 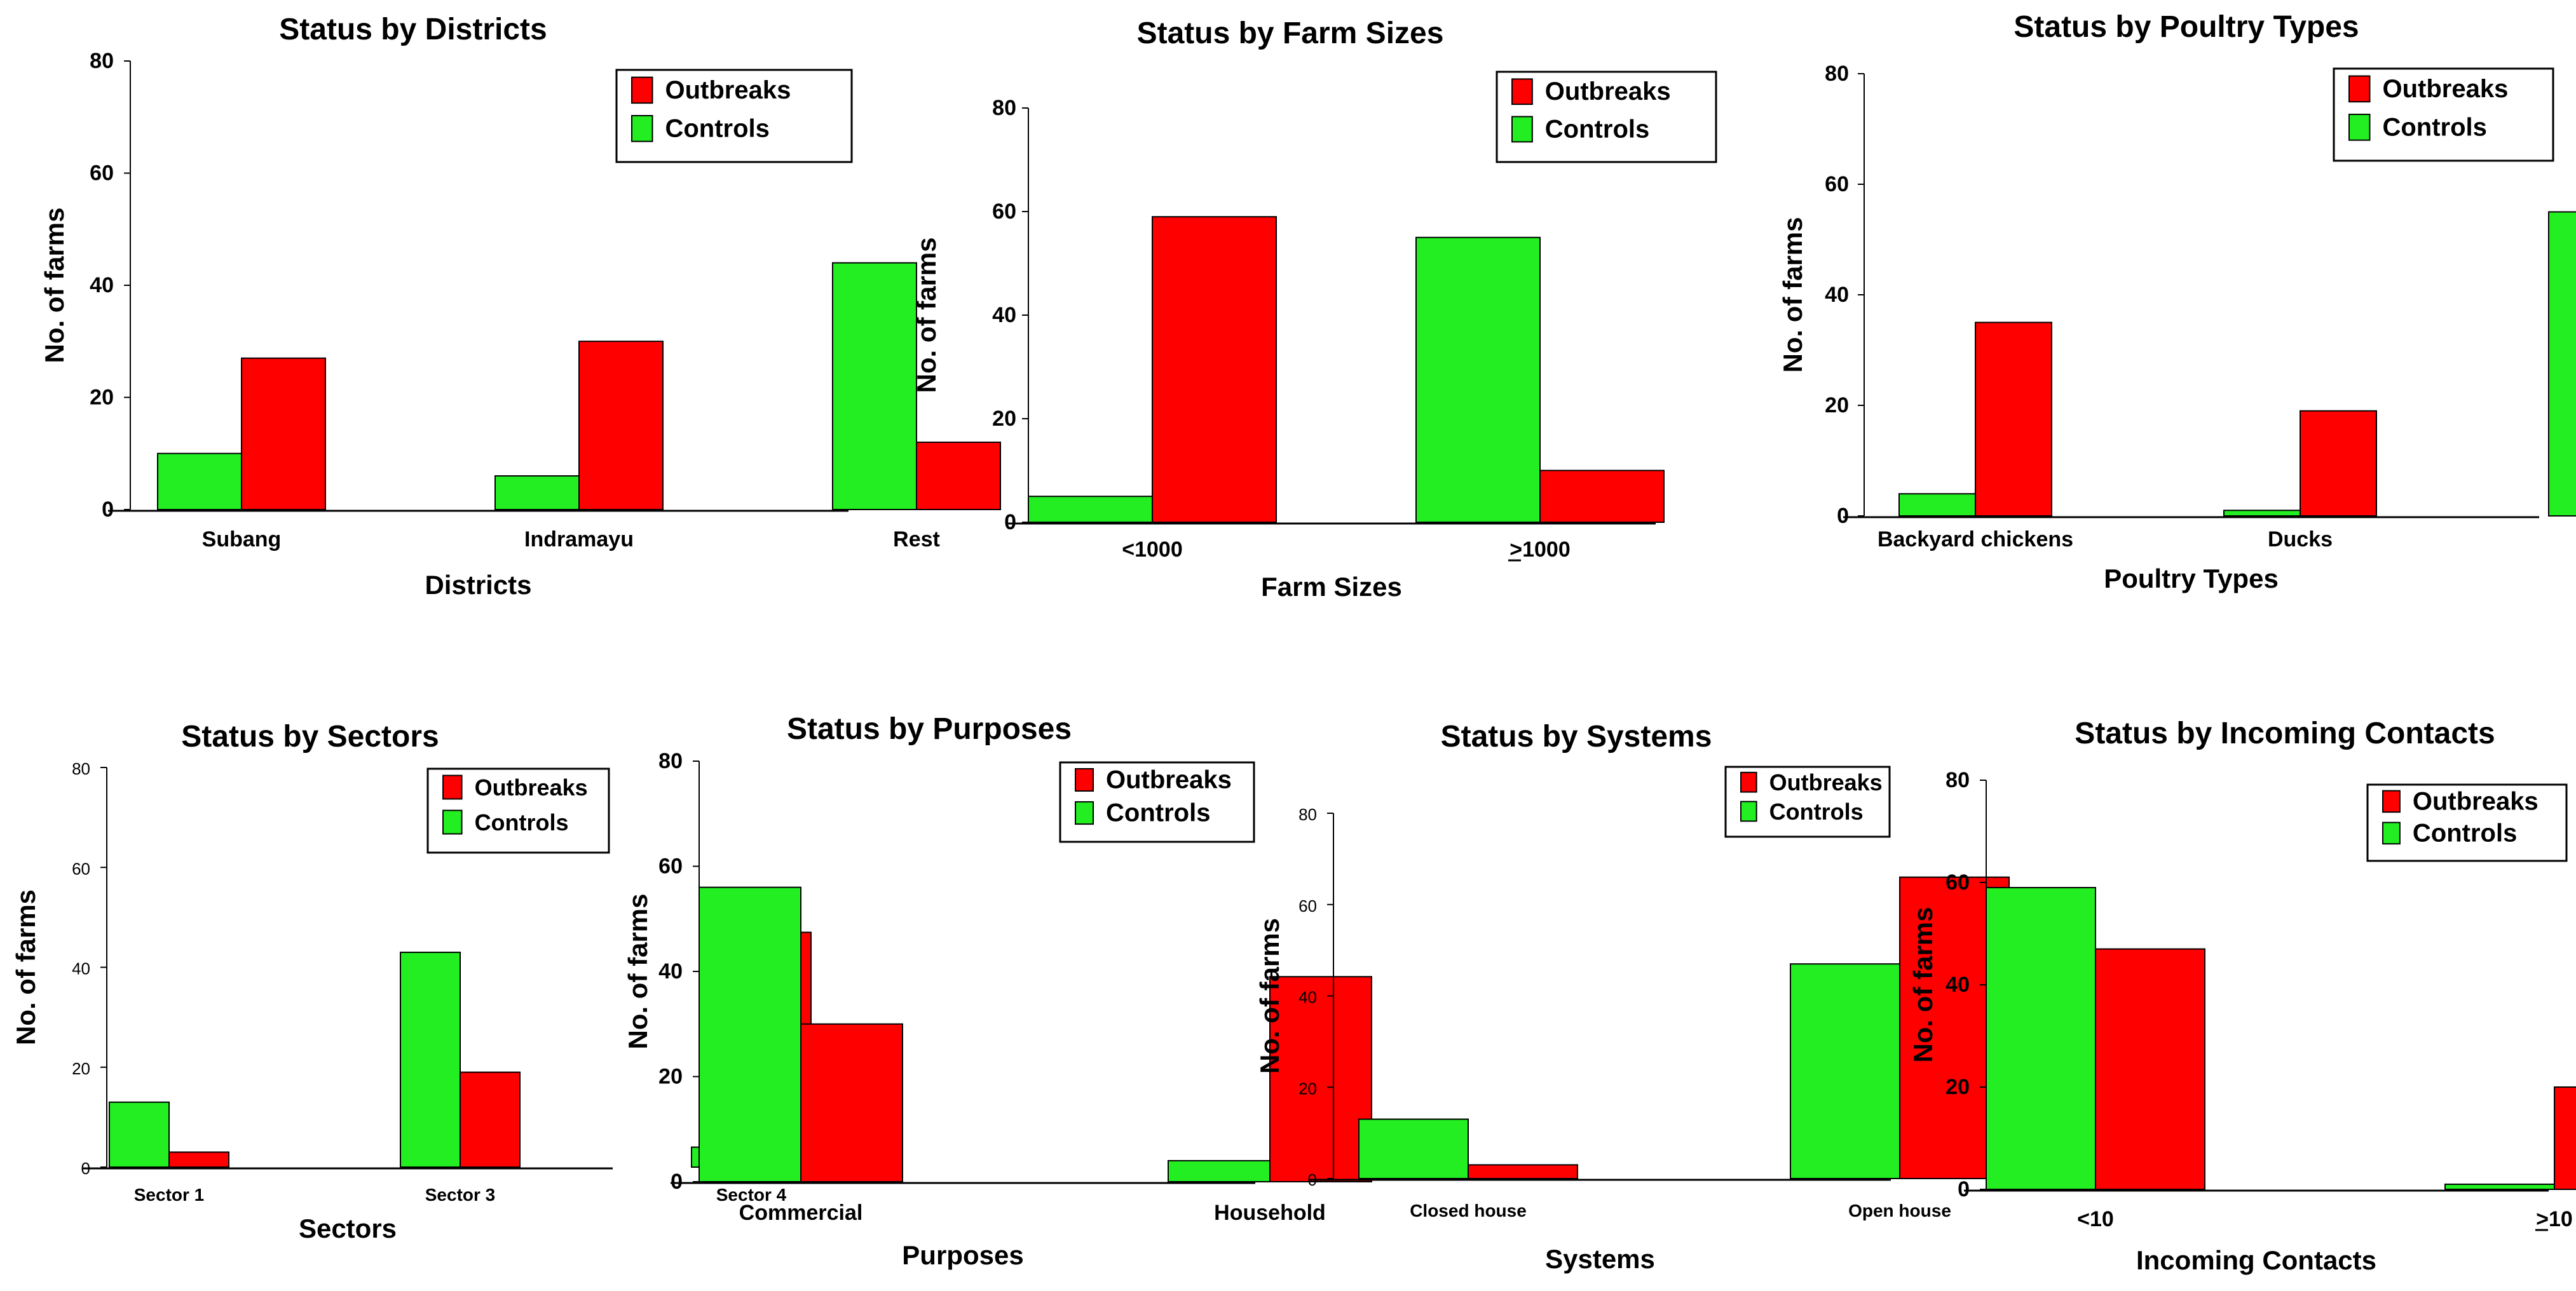 What do you see at coordinates (413, 30) in the screenshot?
I see `chart-title: Status by Districts` at bounding box center [413, 30].